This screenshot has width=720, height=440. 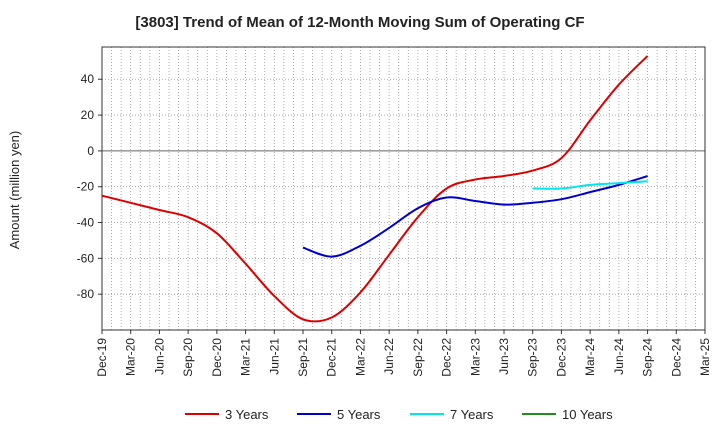 I want to click on y-tick-label: -20, so click(x=86, y=187).